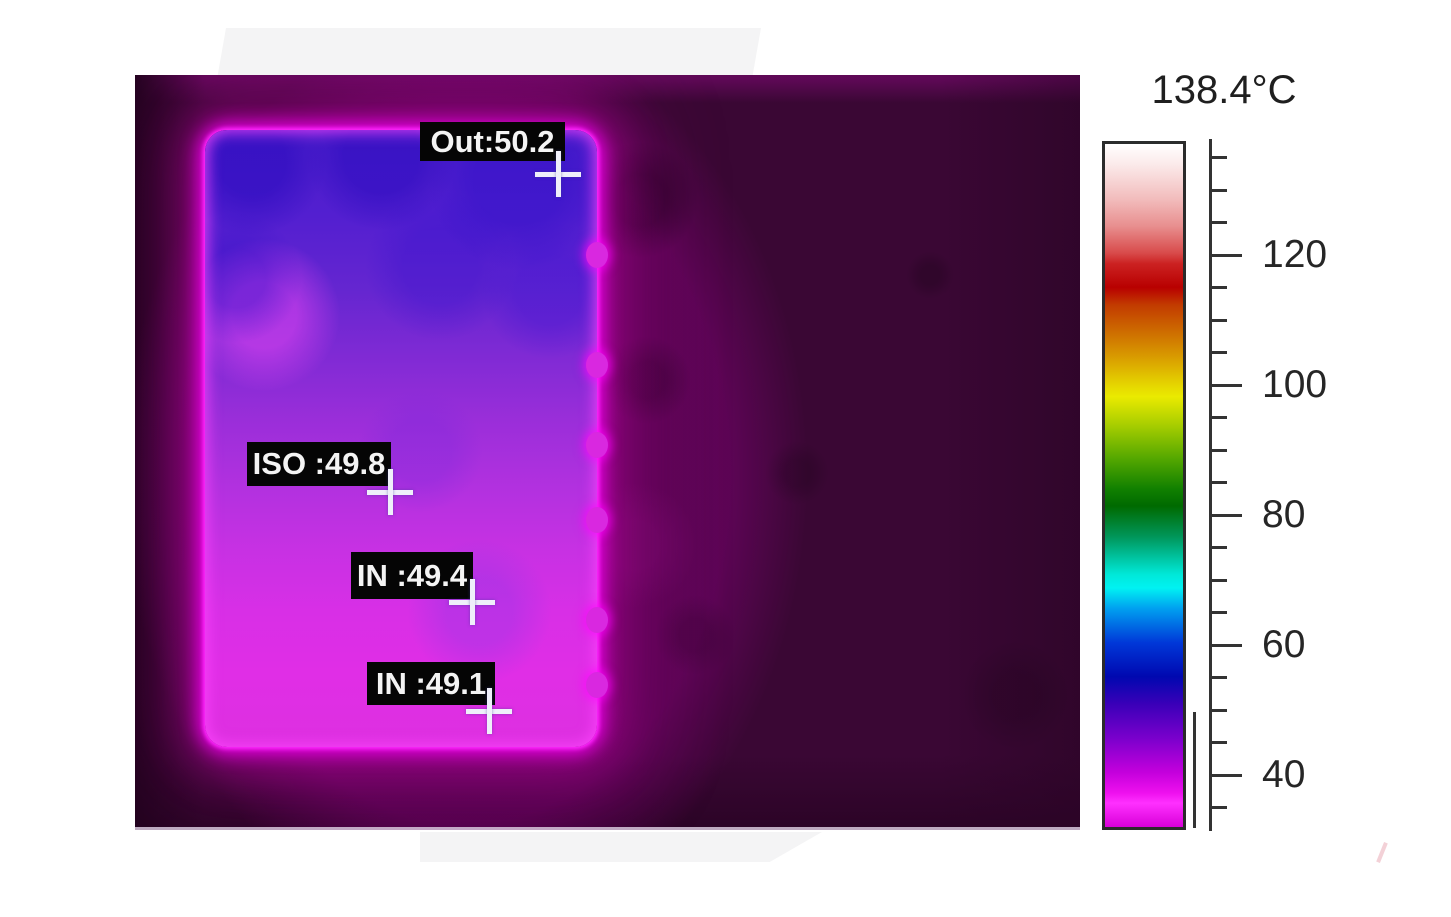 Image resolution: width=1451 pixels, height=917 pixels. What do you see at coordinates (1284, 774) in the screenshot?
I see `axis-tick-label: 40` at bounding box center [1284, 774].